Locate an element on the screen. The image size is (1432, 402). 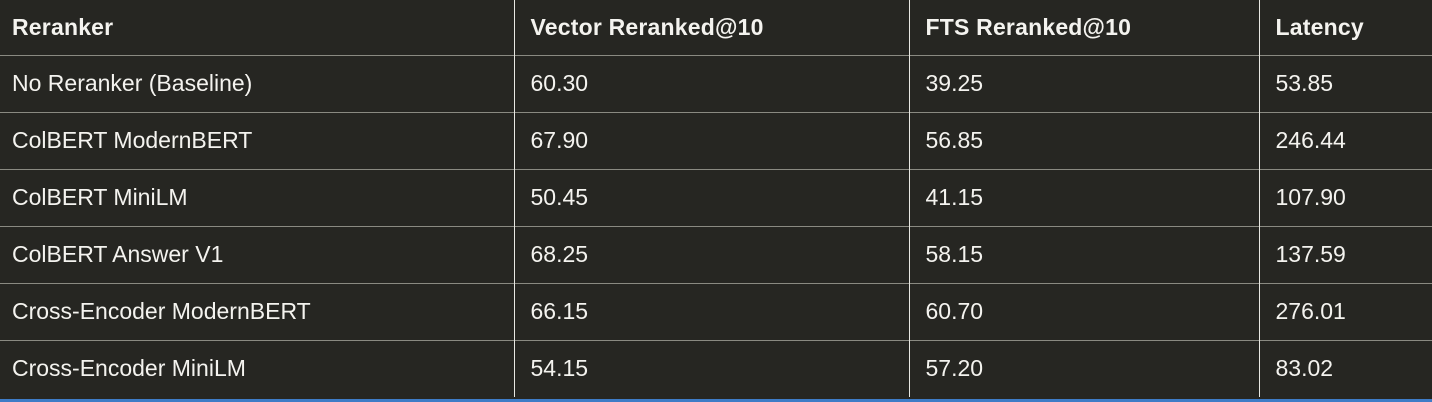
cell-fts-score: 56.85 is located at coordinates (1083, 140).